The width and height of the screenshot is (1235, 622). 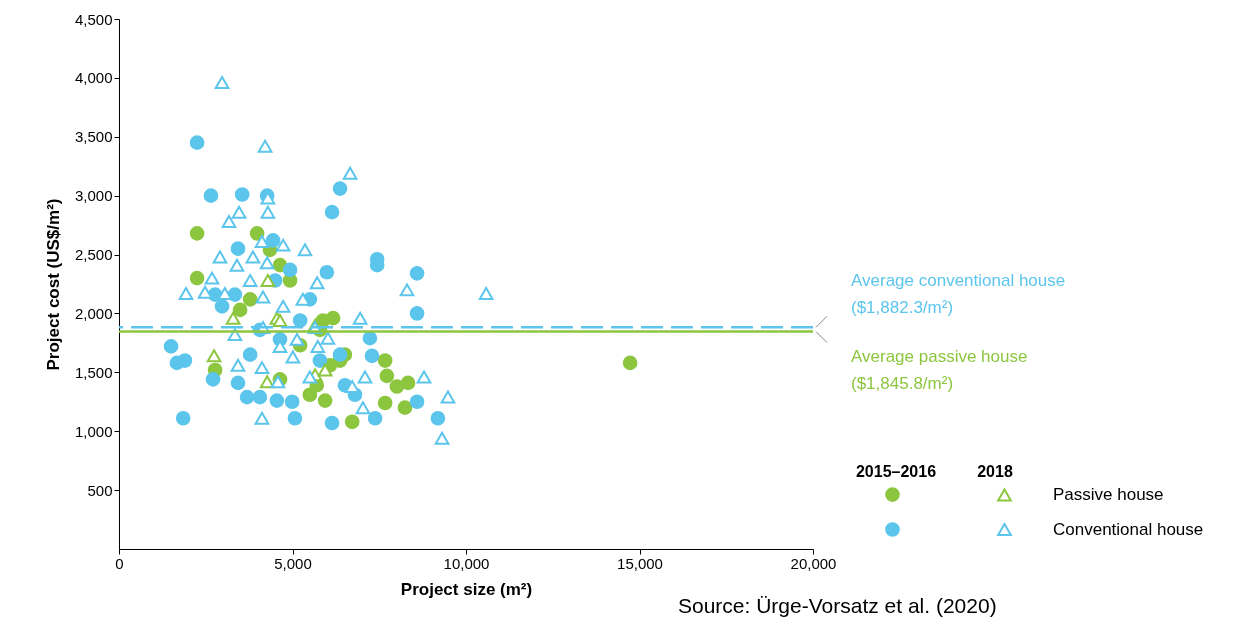 I want to click on x-tick-label: 20,000, so click(x=813, y=563).